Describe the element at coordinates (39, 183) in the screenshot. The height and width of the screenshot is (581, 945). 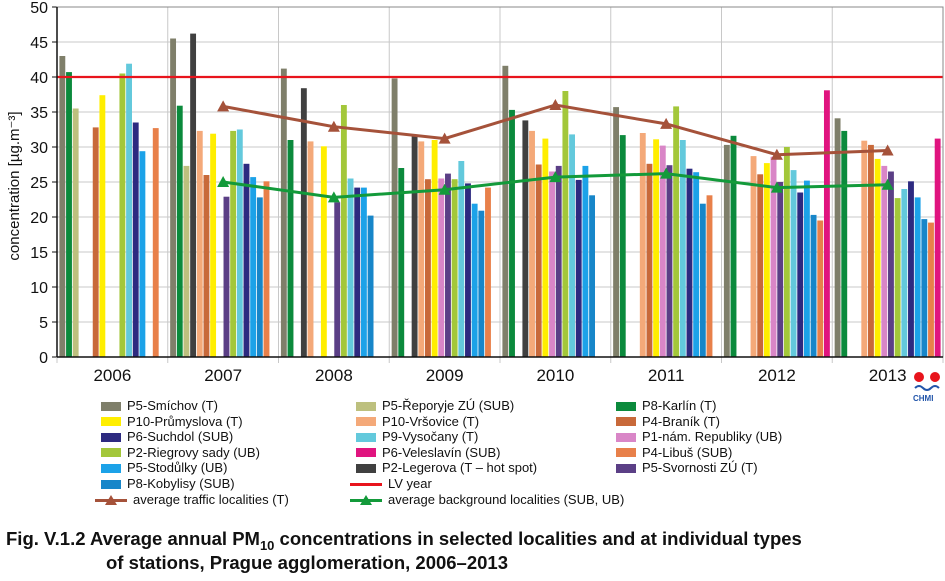
I see `y-tick-label: 25` at that location.